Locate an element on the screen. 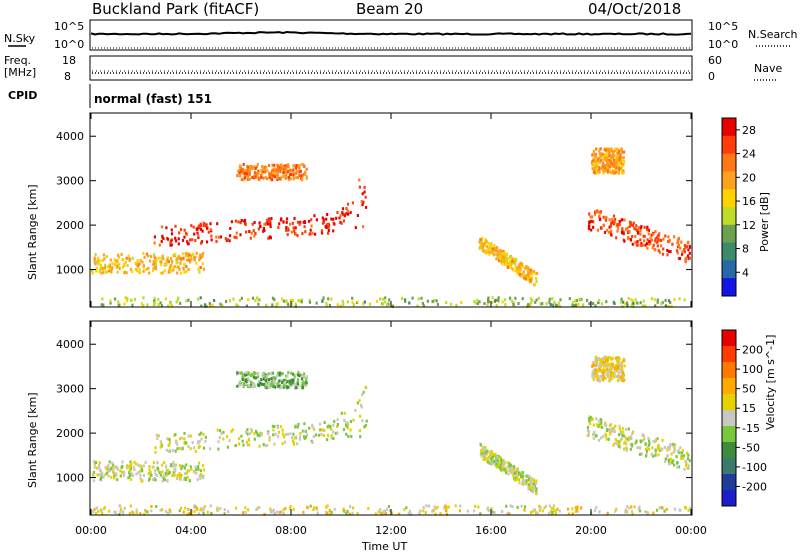  colorbar-swatch is located at coordinates (729, 418).